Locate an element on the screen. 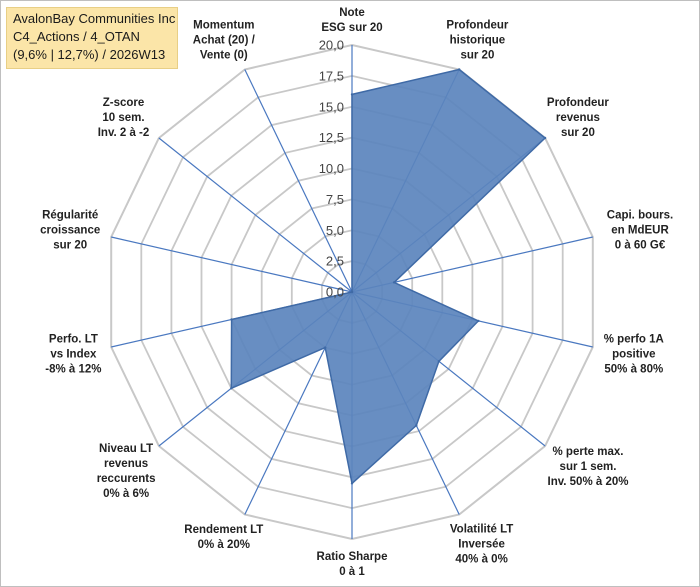  axis-label-6: Volatilité LT Inversée 40% à 0% is located at coordinates (481, 544).